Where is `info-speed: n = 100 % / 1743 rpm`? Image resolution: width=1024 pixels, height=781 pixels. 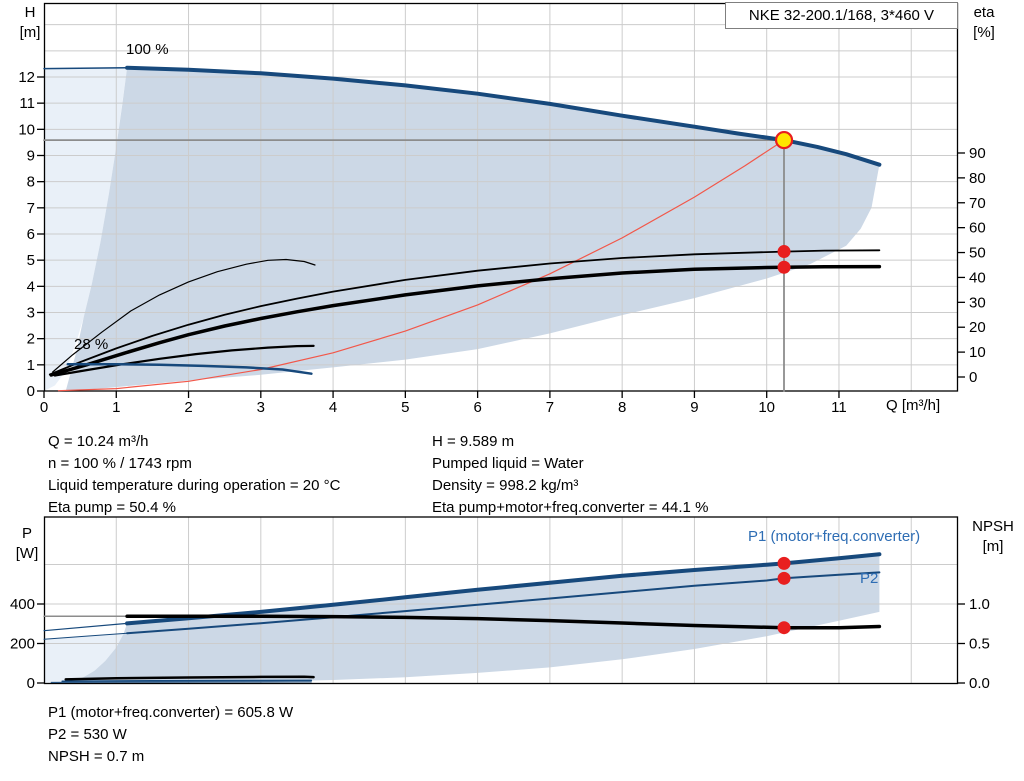 info-speed: n = 100 % / 1743 rpm is located at coordinates (120, 463).